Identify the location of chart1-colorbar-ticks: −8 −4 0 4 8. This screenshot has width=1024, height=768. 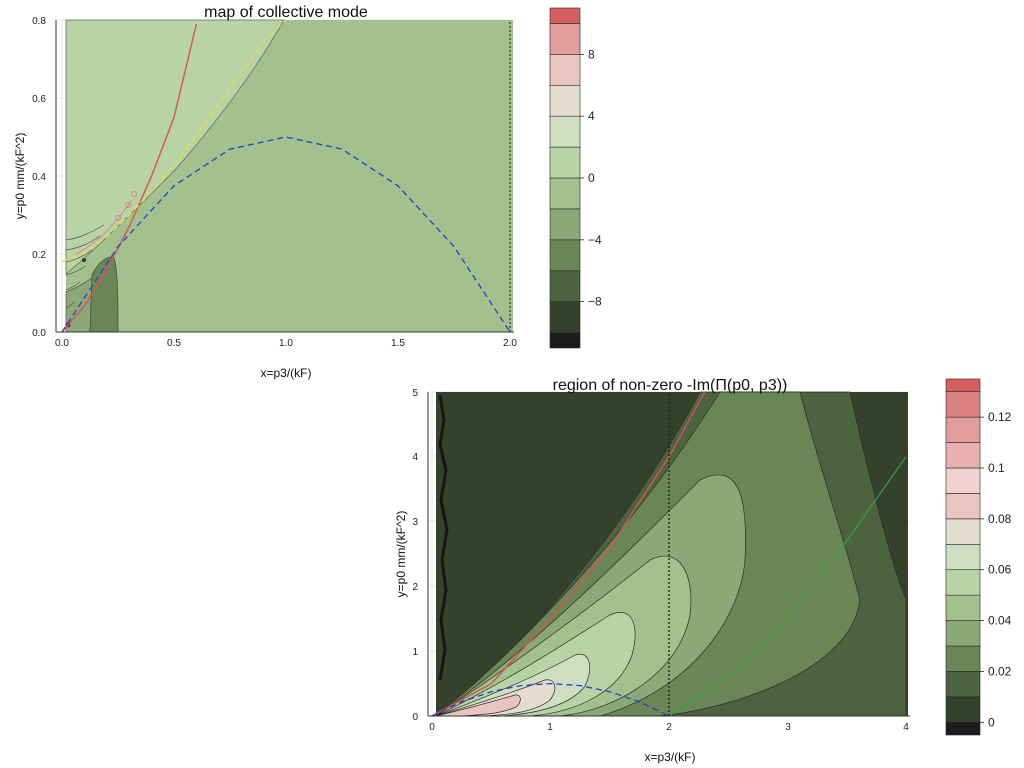
(591, 178).